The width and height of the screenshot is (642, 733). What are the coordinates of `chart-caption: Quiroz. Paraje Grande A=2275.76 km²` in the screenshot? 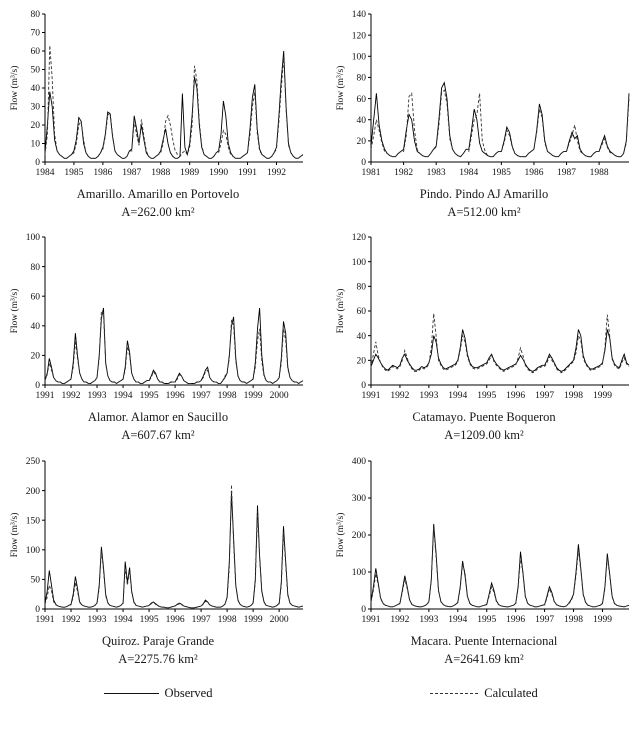 It's located at (158, 650).